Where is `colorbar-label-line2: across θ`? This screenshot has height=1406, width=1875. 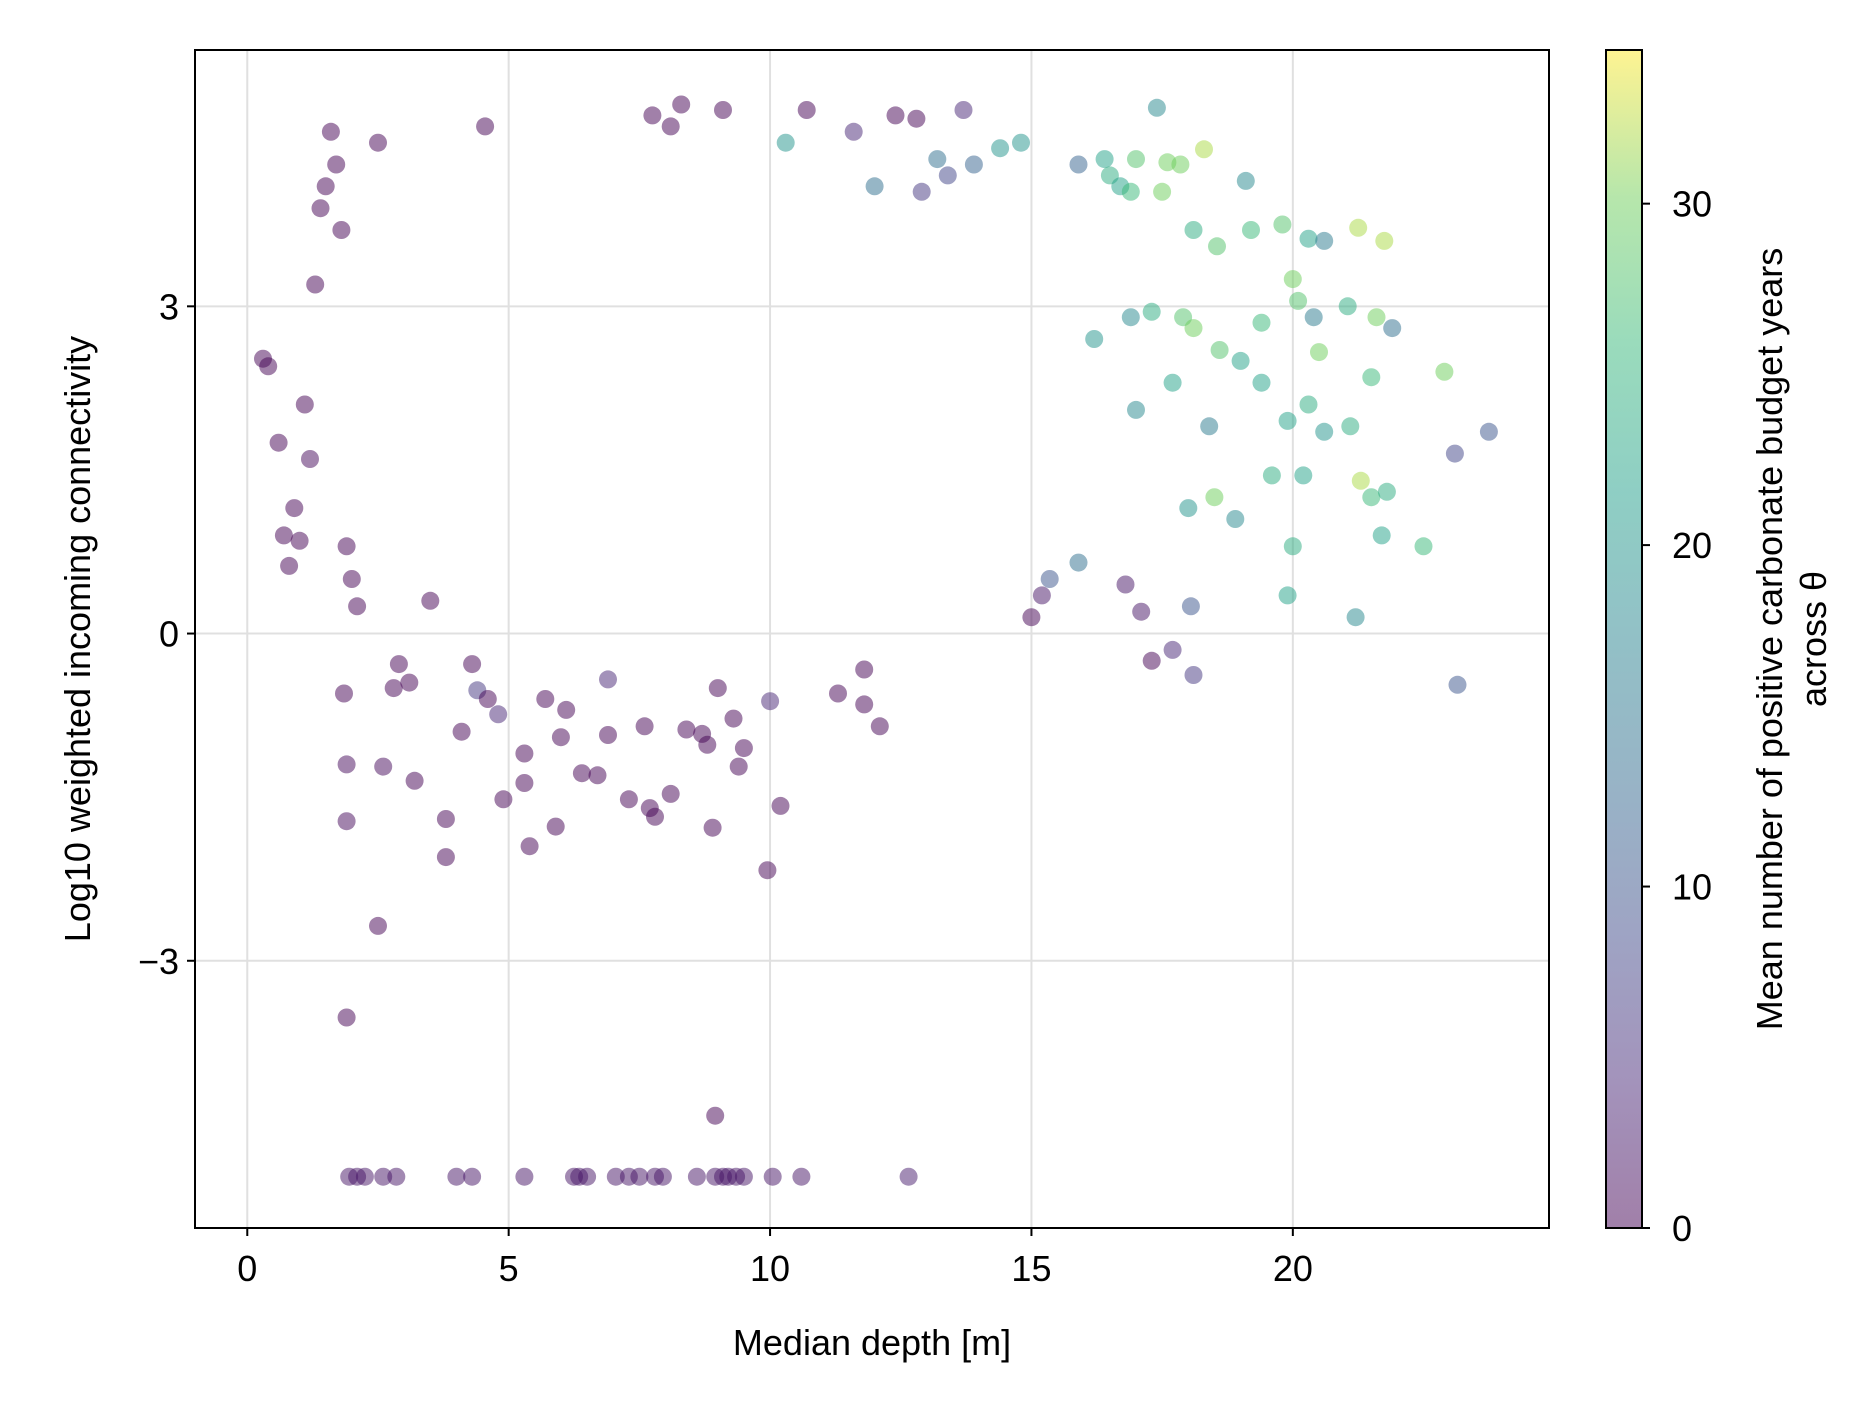
colorbar-label-line2: across θ is located at coordinates (1813, 639).